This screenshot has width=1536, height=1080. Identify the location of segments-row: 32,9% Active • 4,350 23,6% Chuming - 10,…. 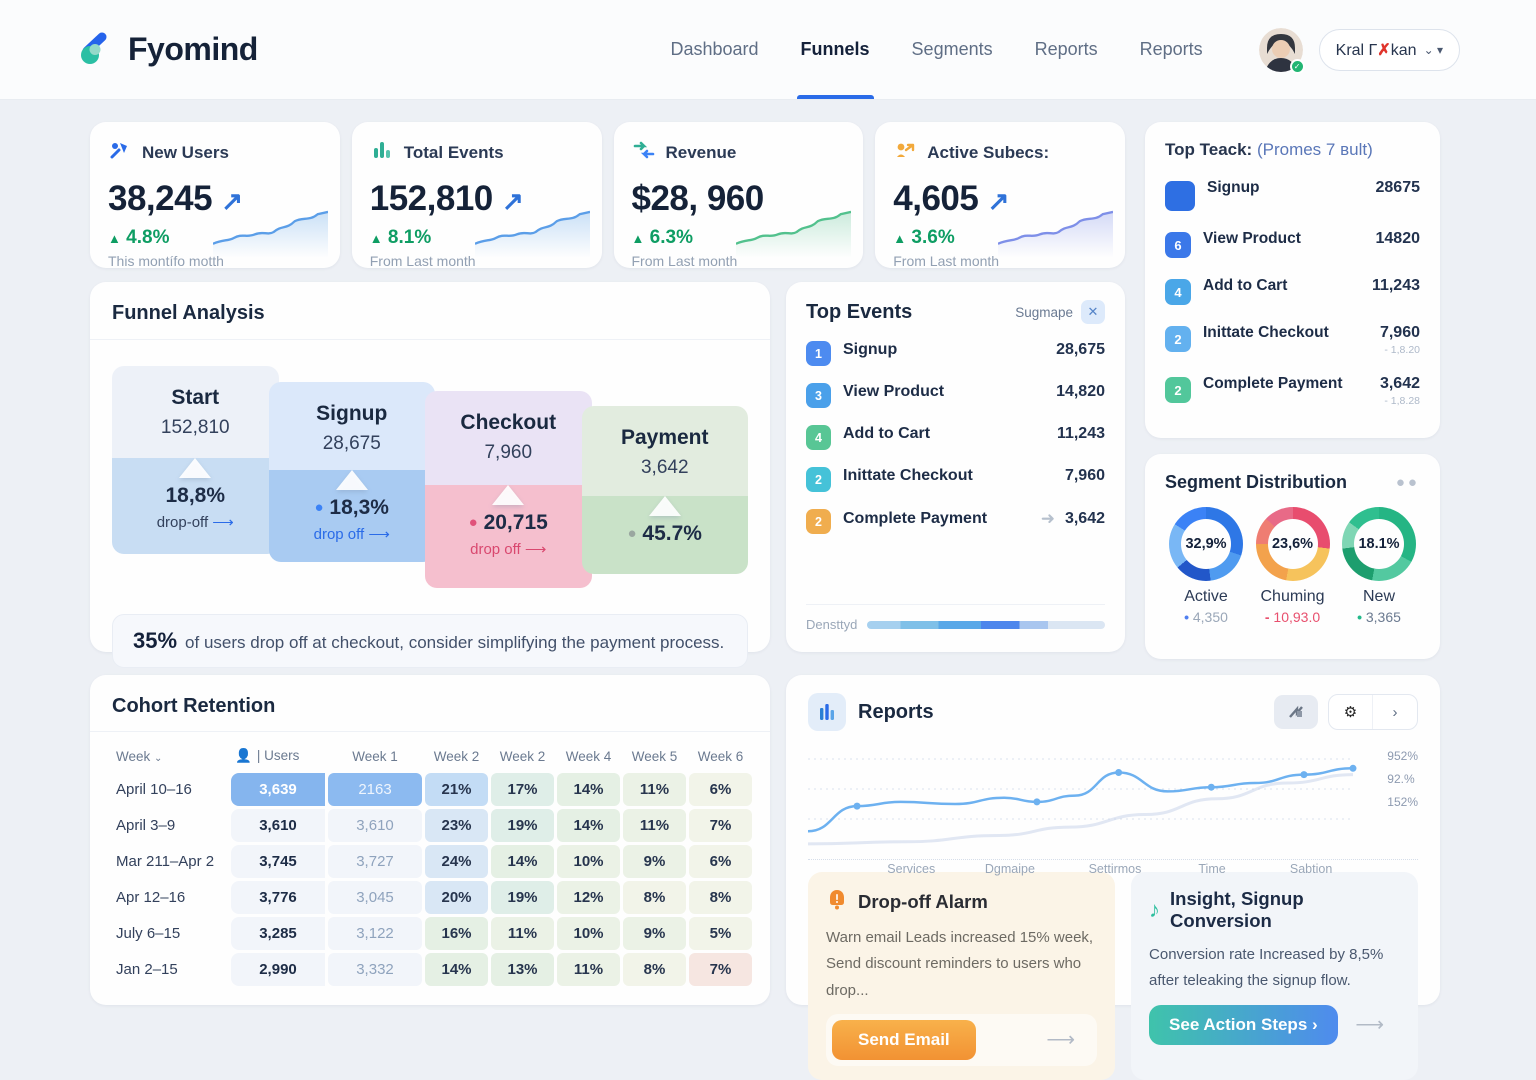
(1292, 566).